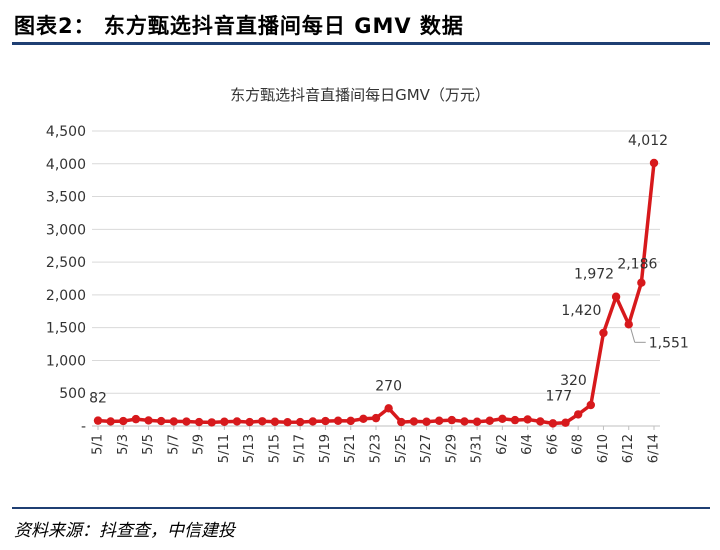 The image size is (720, 550). What do you see at coordinates (558, 396) in the screenshot?
I see `data-label: 177` at bounding box center [558, 396].